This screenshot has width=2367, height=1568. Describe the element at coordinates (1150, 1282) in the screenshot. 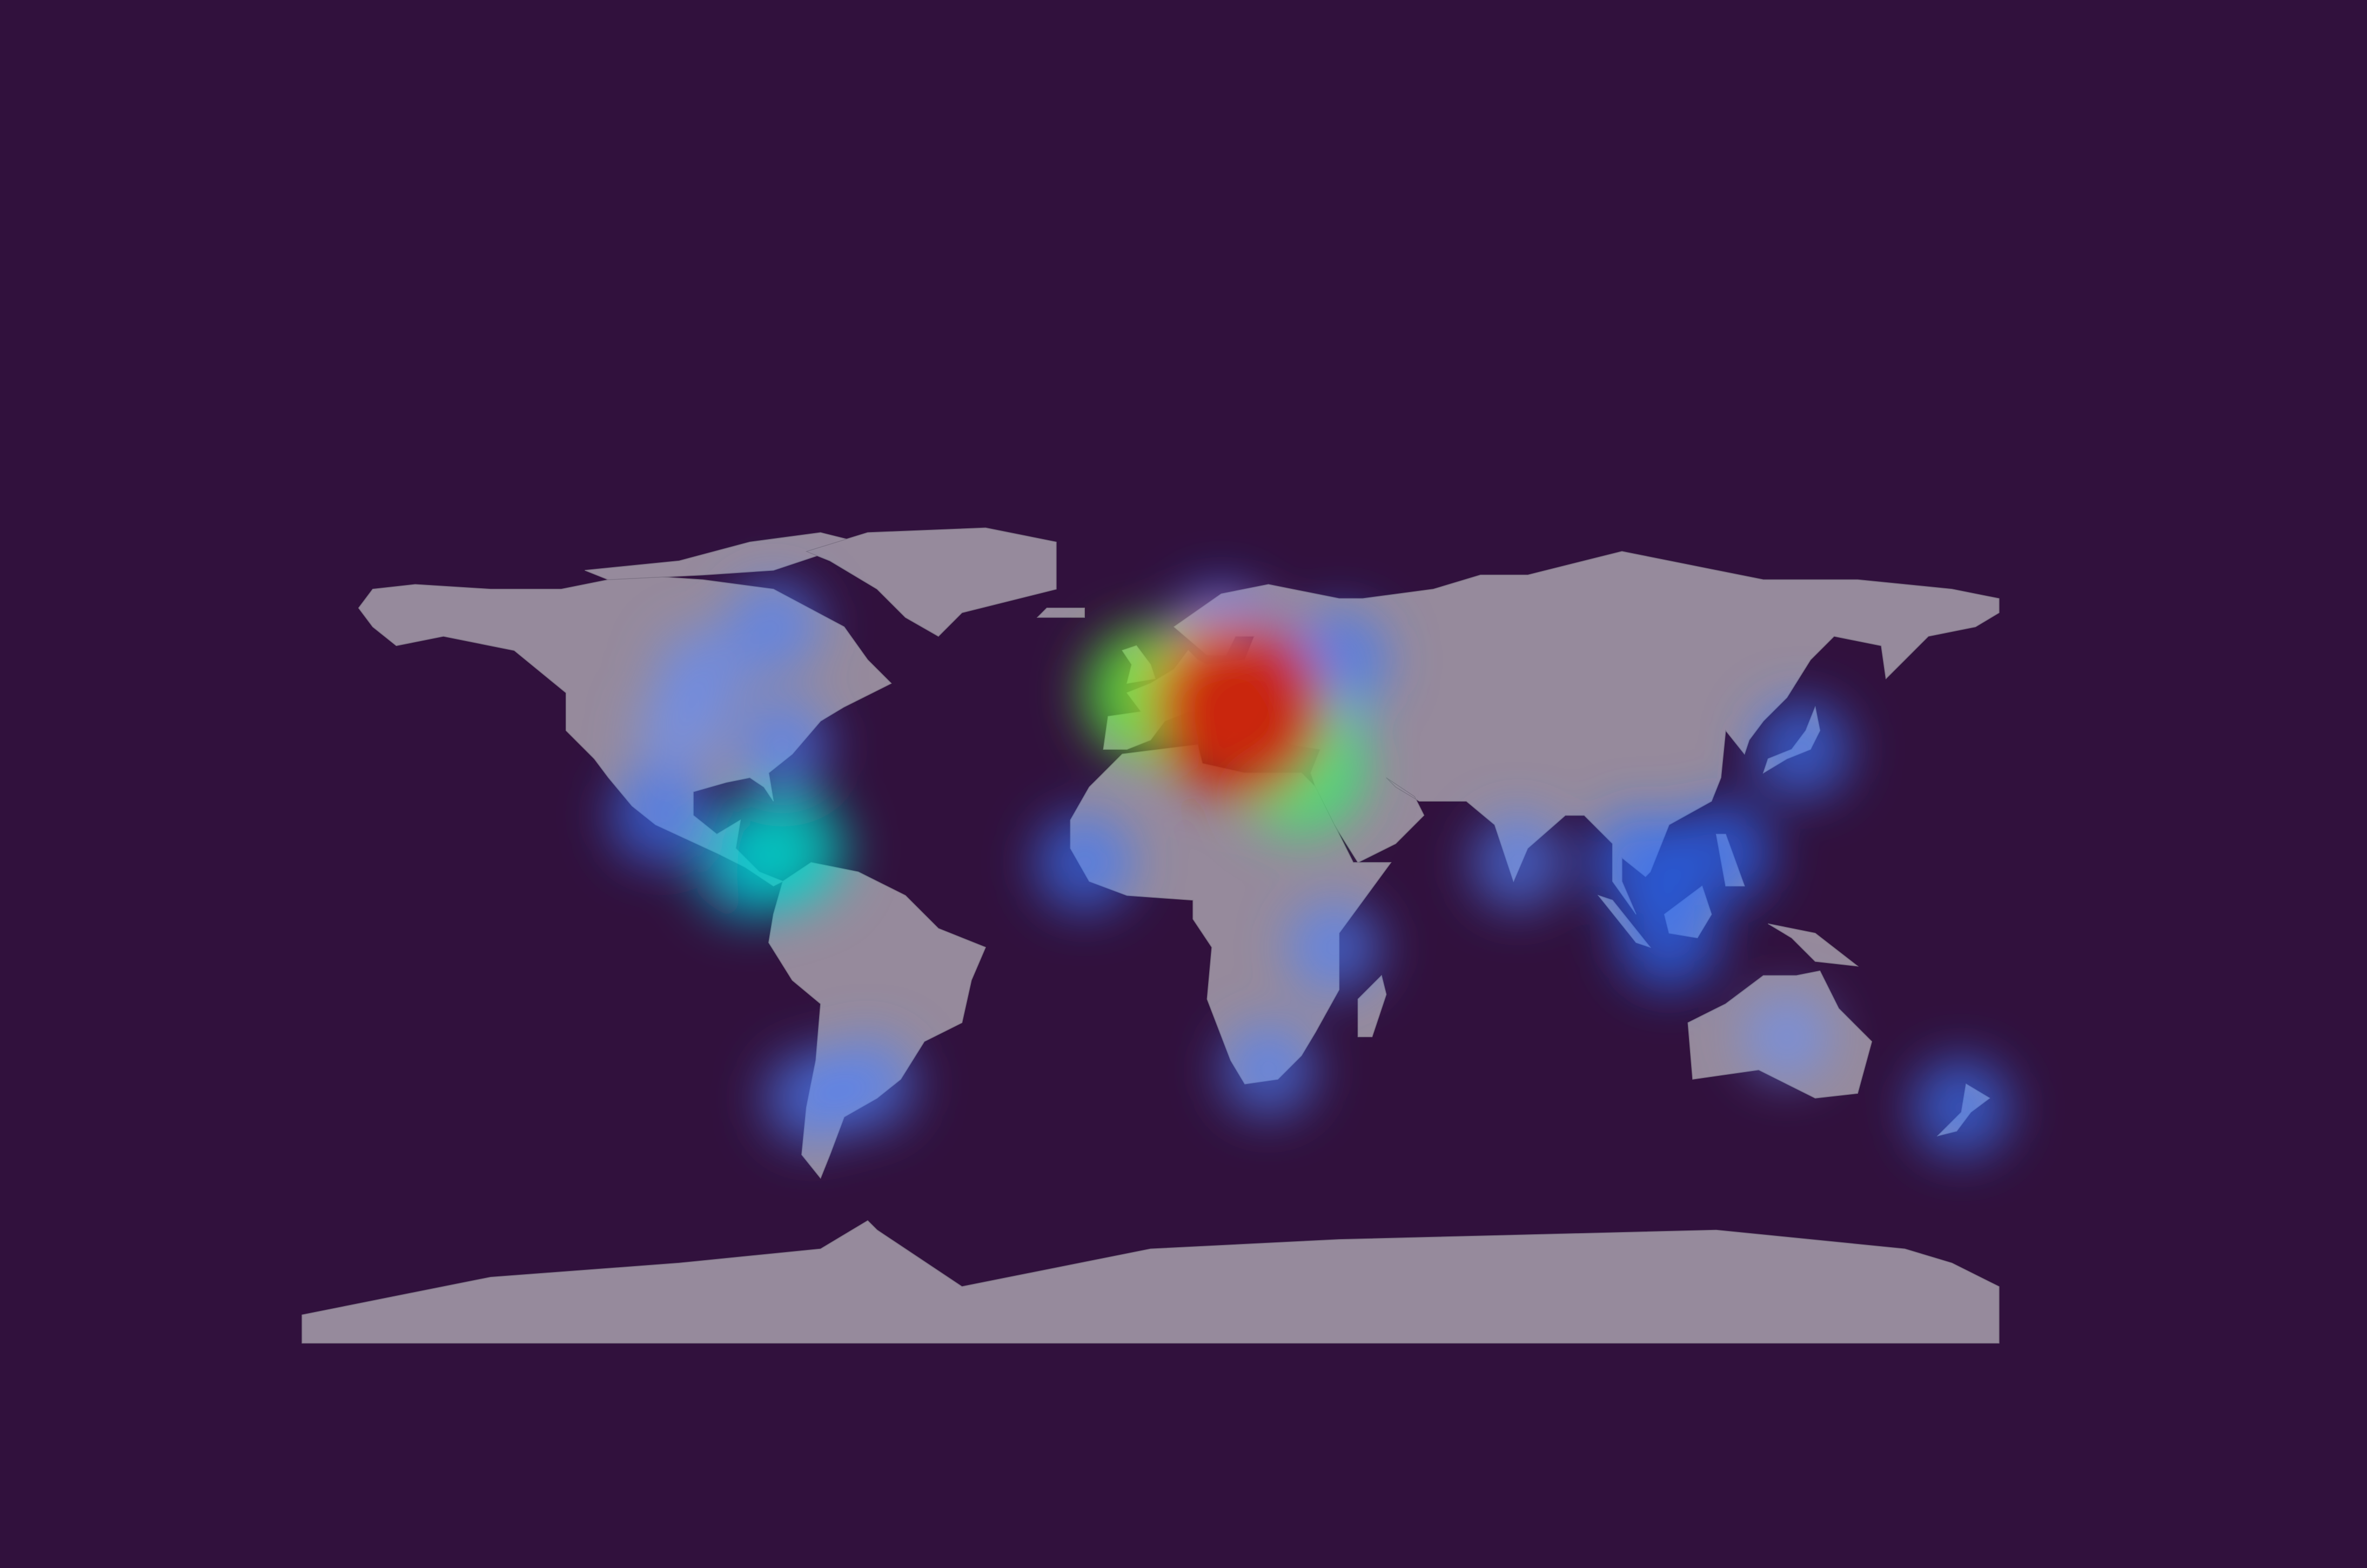

I see `antarctica` at that location.